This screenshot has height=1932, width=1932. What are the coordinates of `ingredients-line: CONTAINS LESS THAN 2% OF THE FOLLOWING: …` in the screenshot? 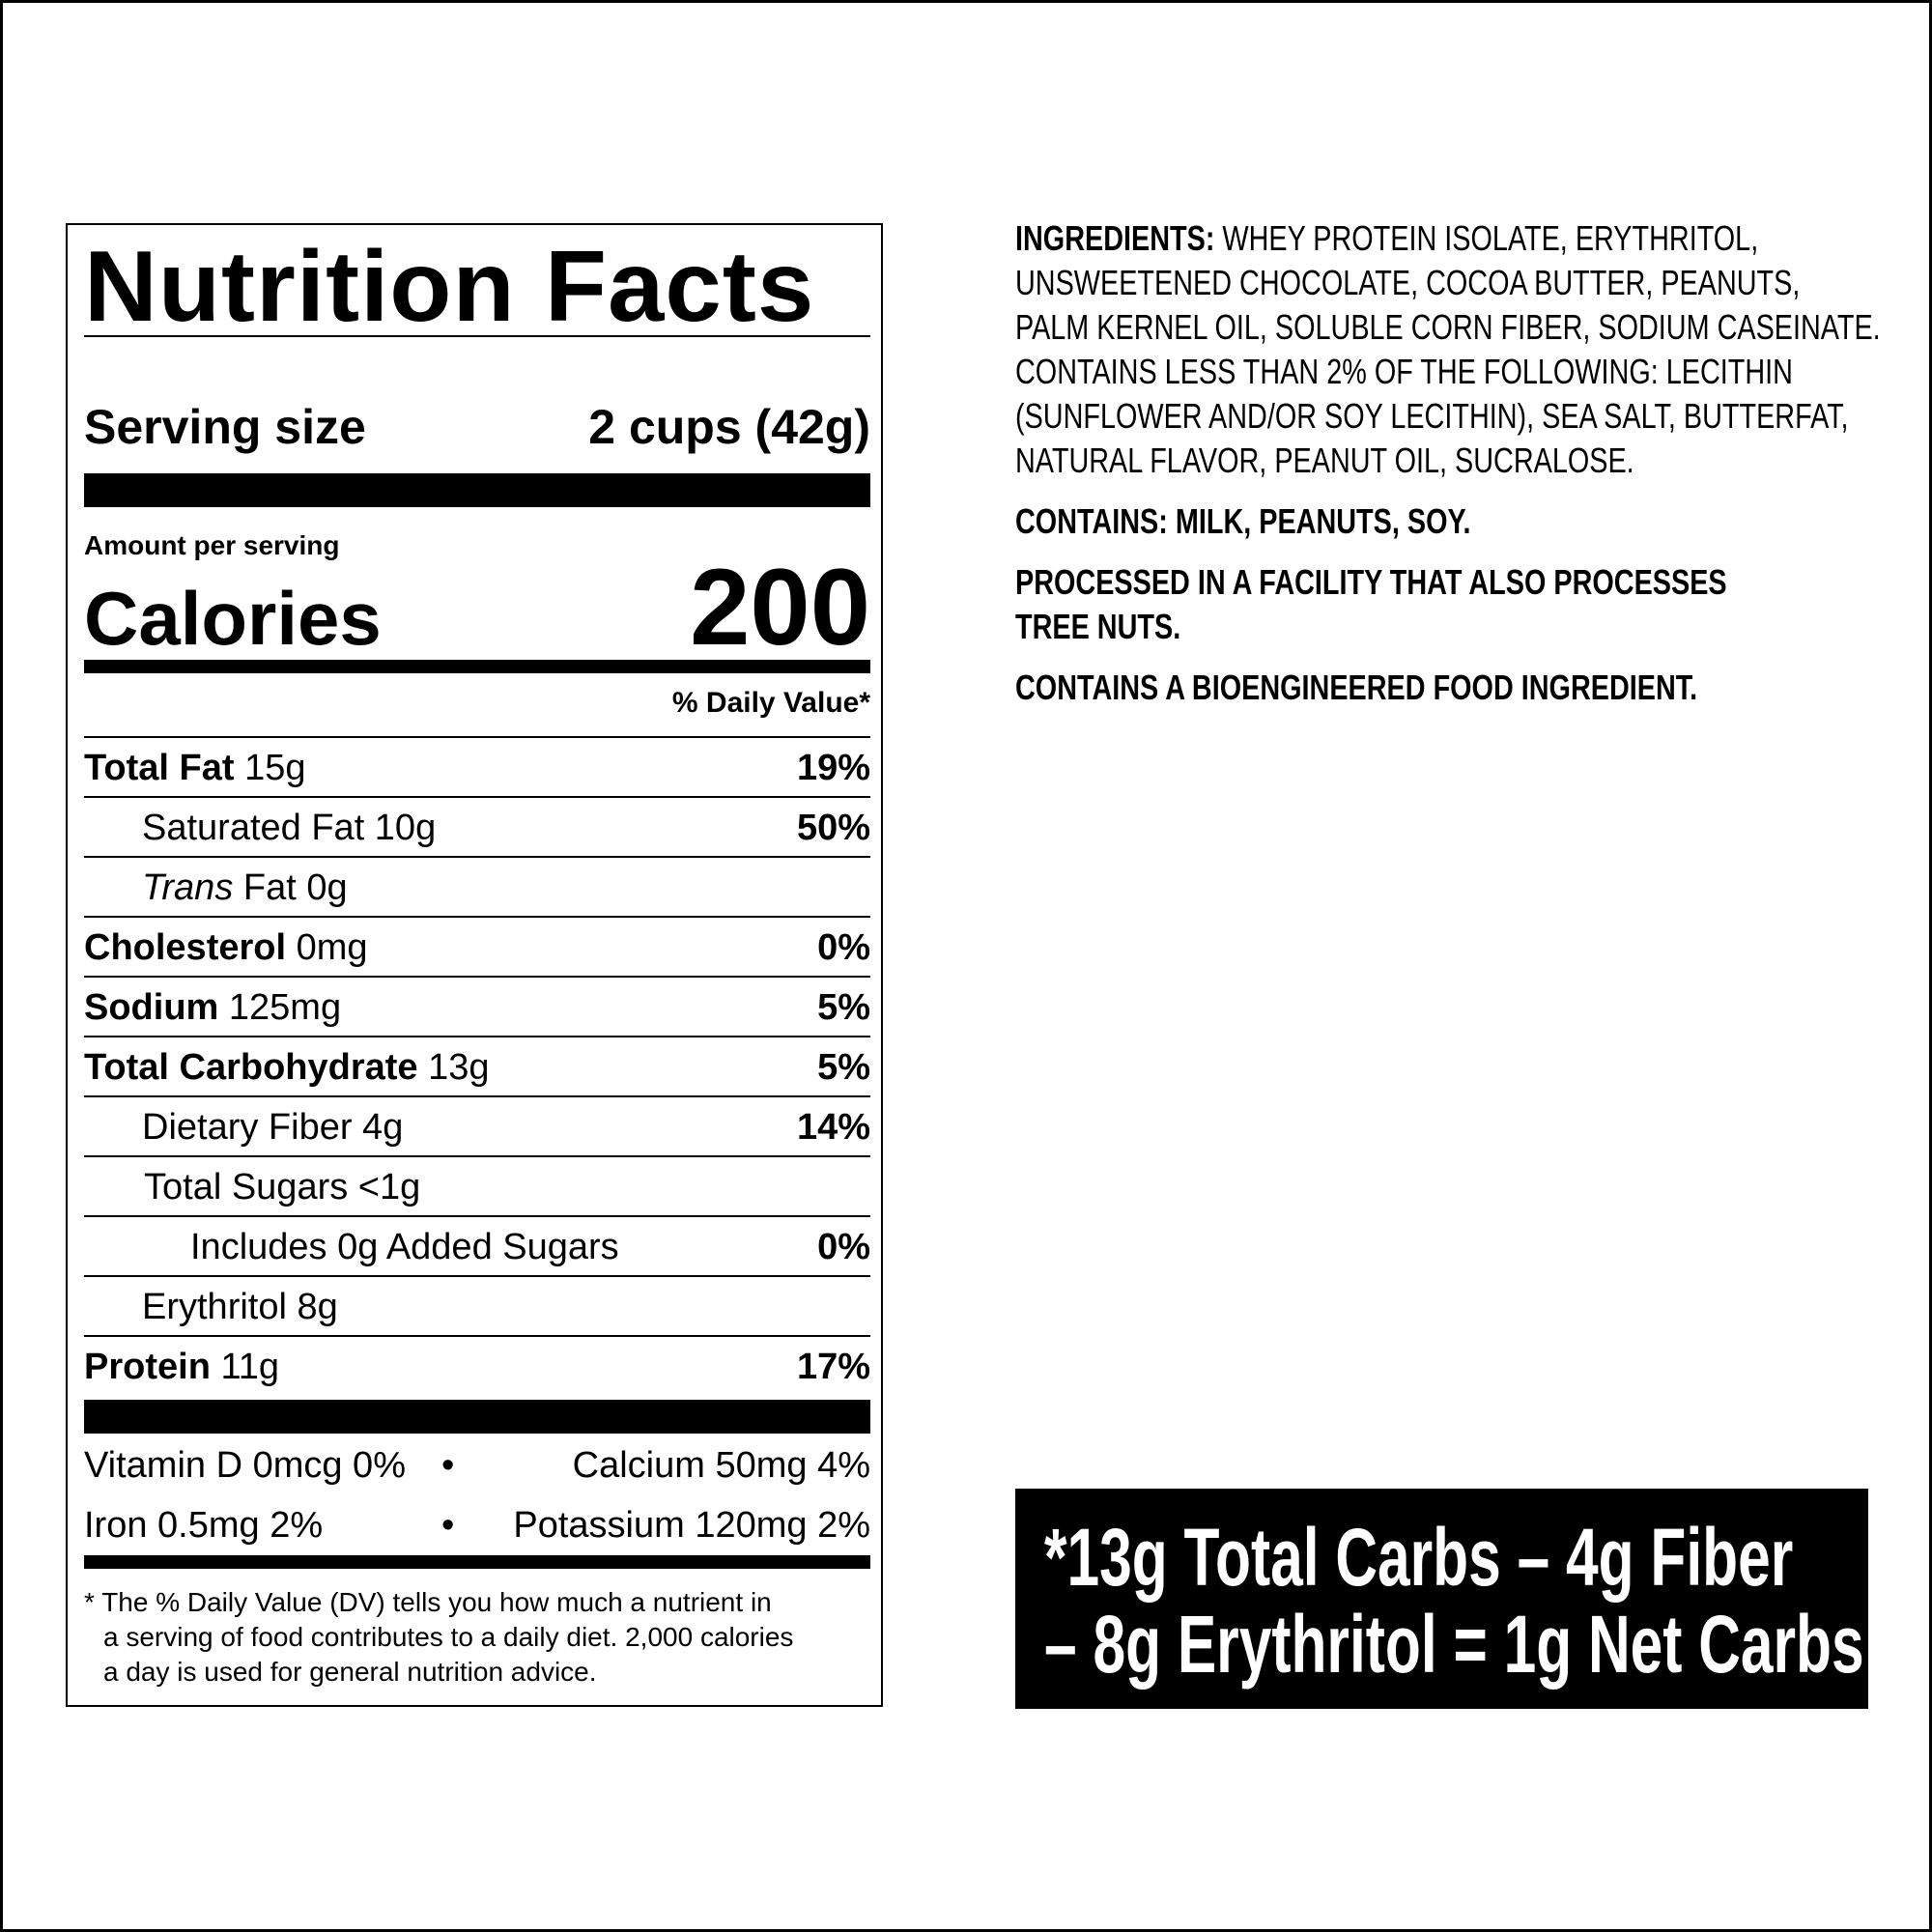 It's located at (1404, 371).